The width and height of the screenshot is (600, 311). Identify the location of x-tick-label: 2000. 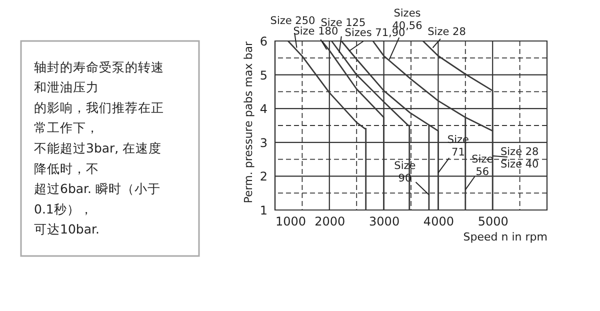
(330, 221).